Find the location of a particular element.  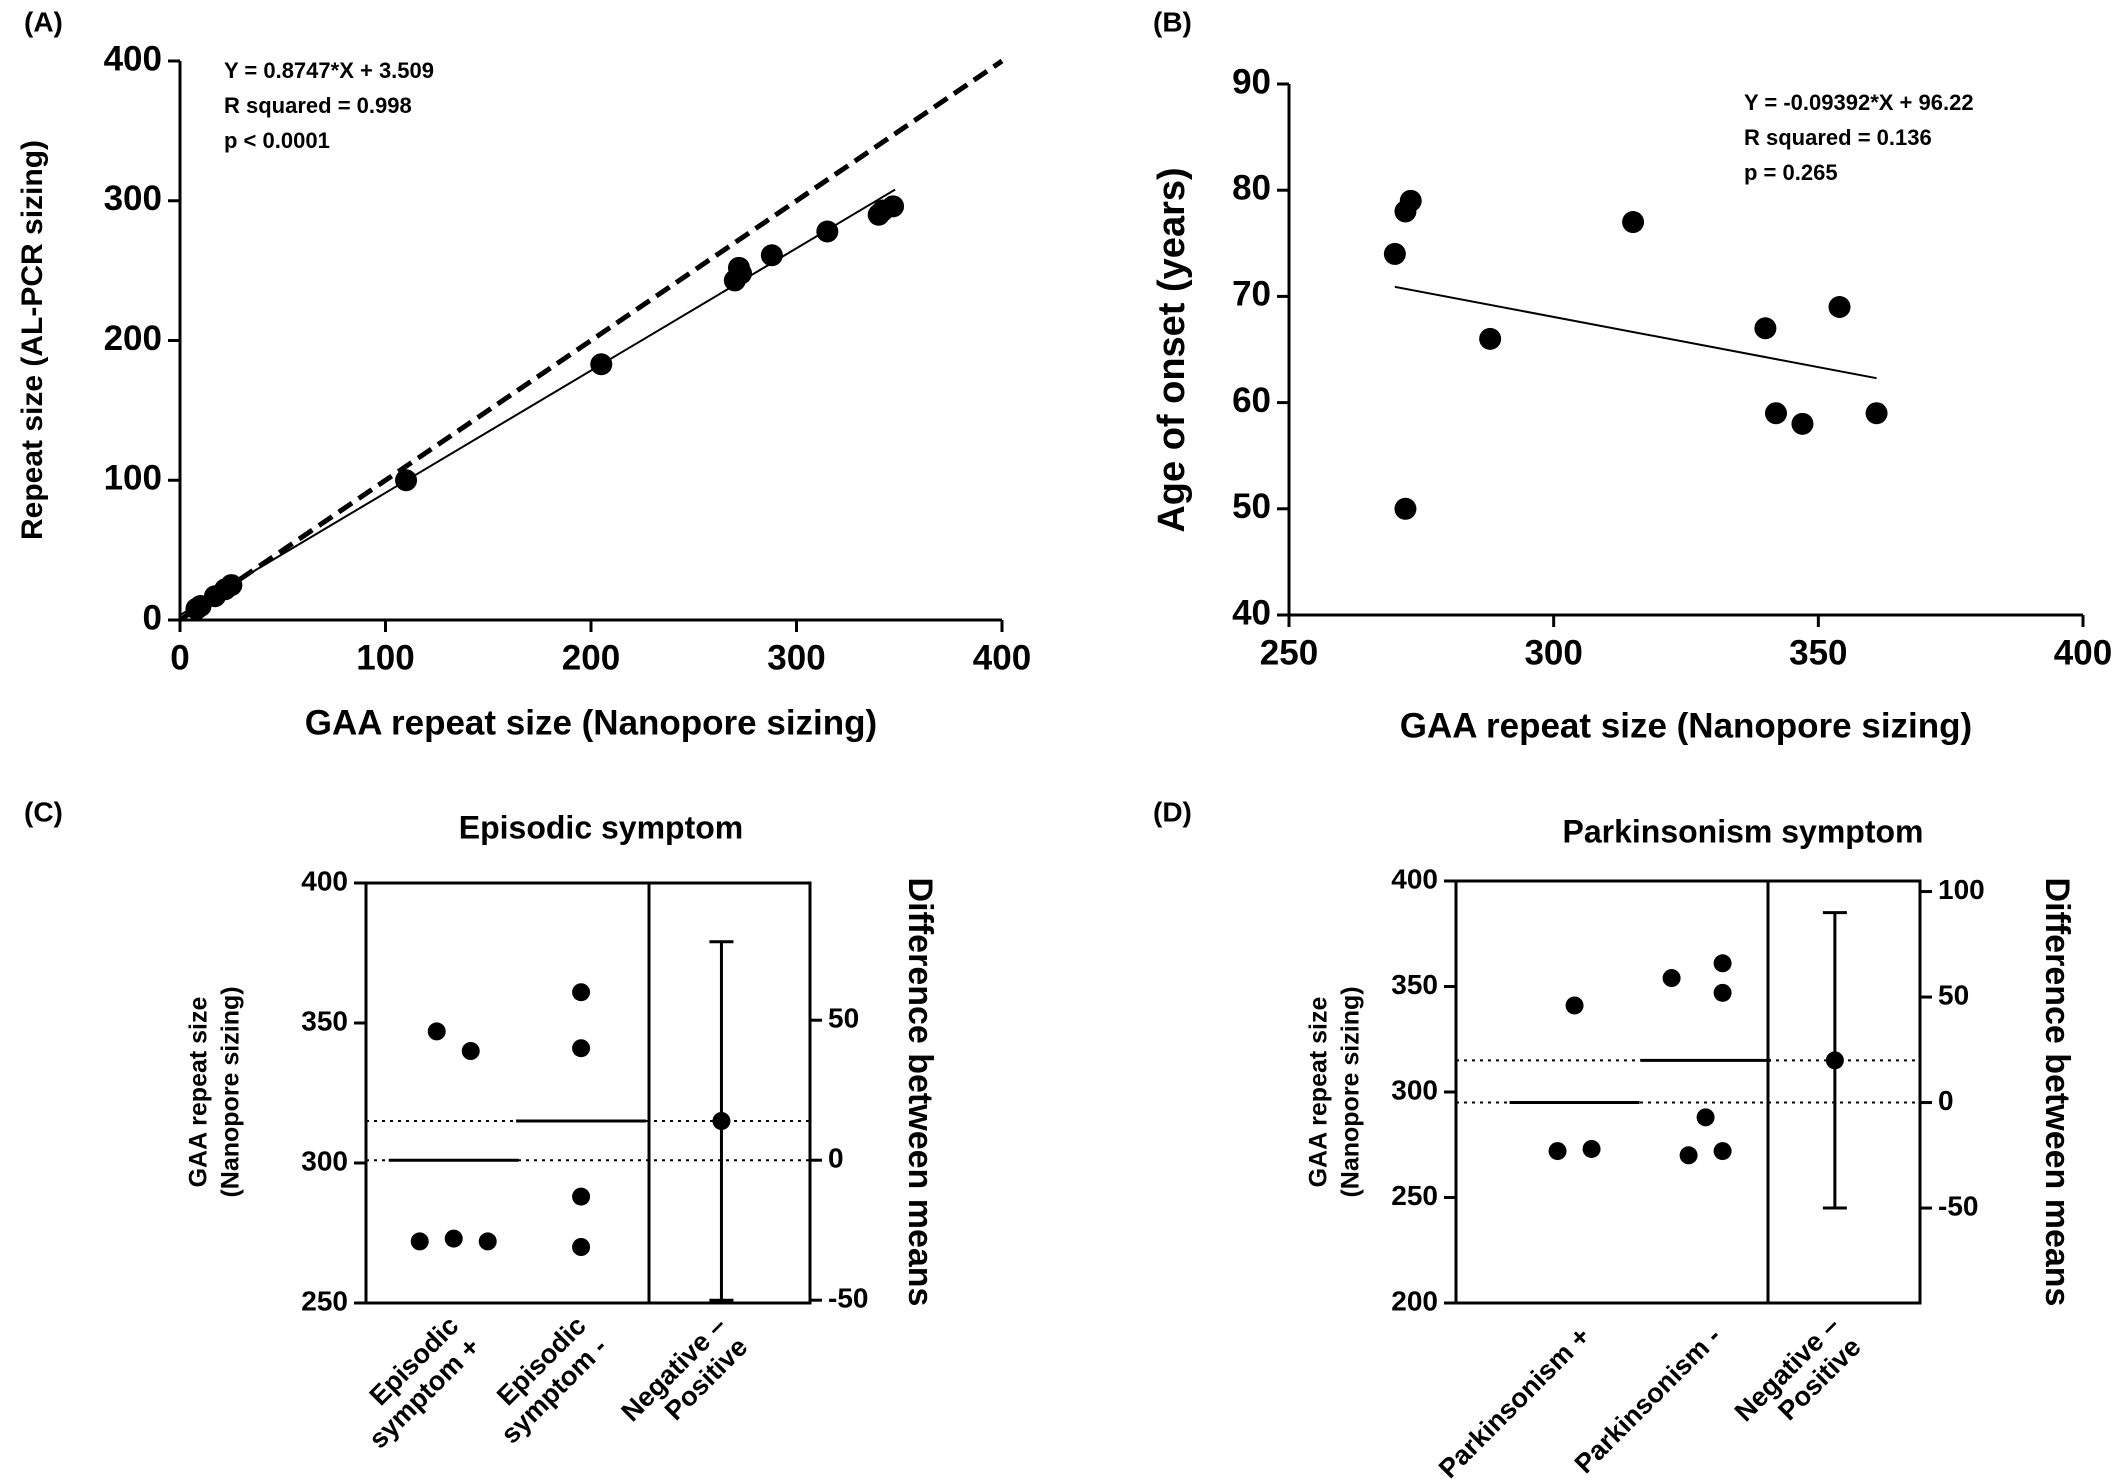

x-tick-label: 100 is located at coordinates (385, 657).